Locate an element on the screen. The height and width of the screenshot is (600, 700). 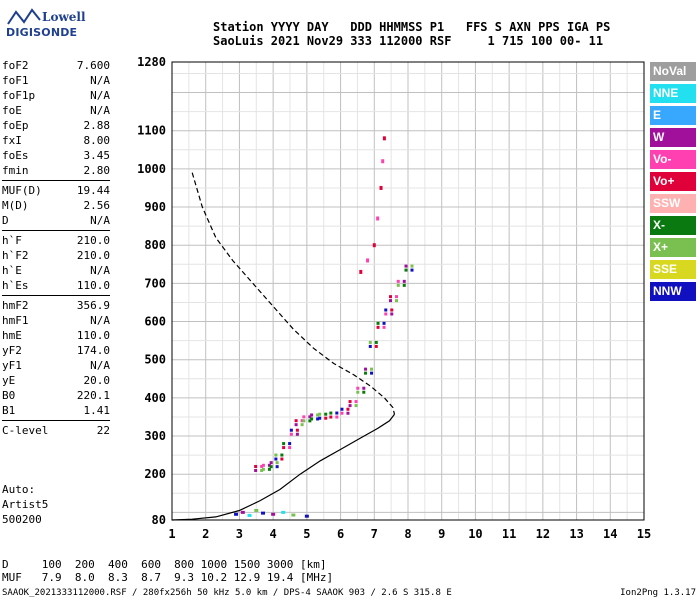
x-tick-label: 4 is located at coordinates (273, 534).